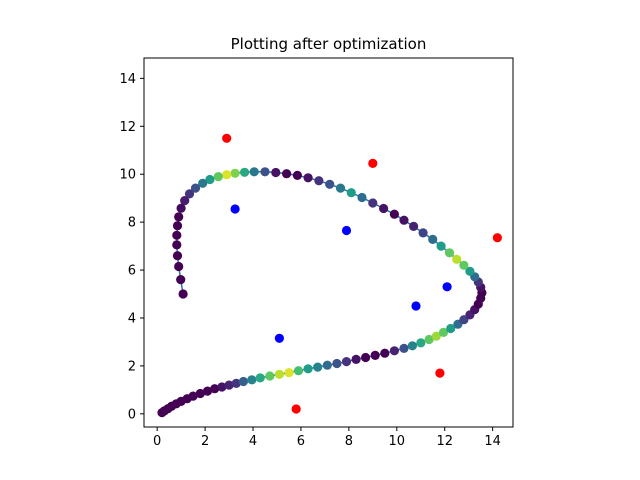  Describe the element at coordinates (397, 441) in the screenshot. I see `x-tick-label: 10` at that location.